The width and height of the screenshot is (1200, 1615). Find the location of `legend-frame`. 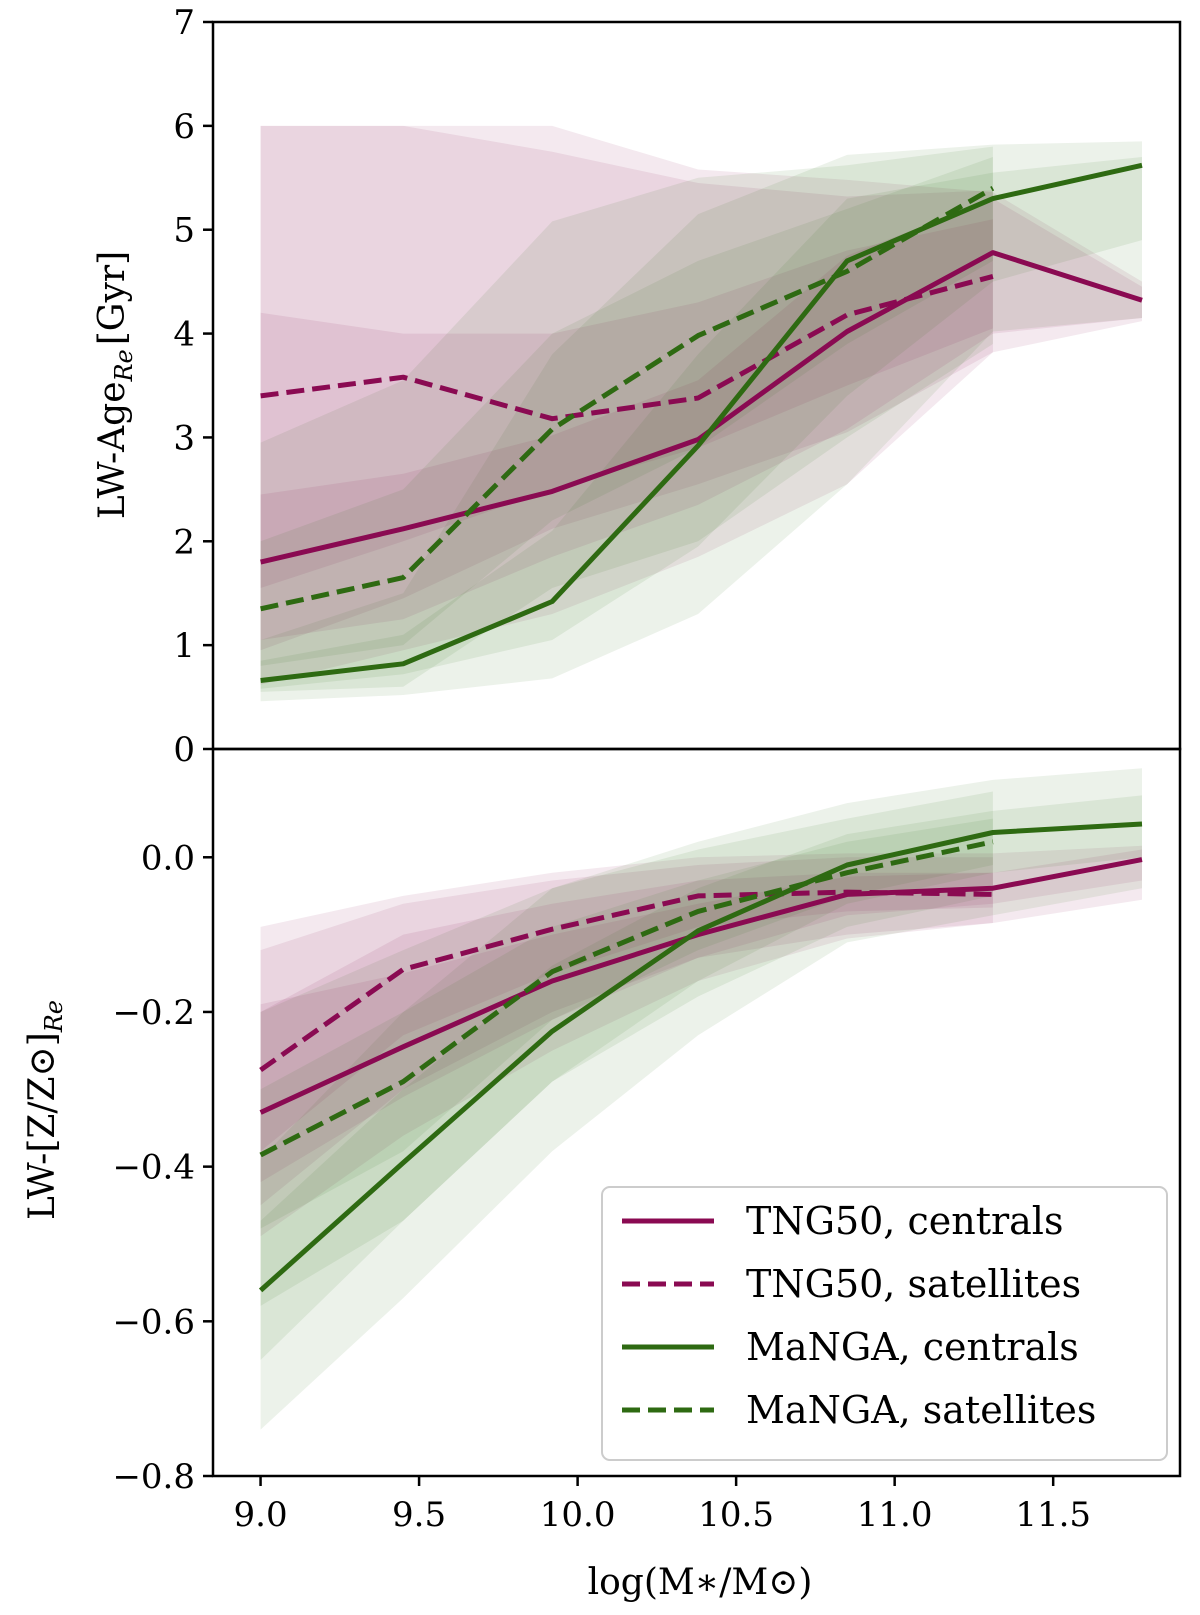

legend-frame is located at coordinates (884, 1323).